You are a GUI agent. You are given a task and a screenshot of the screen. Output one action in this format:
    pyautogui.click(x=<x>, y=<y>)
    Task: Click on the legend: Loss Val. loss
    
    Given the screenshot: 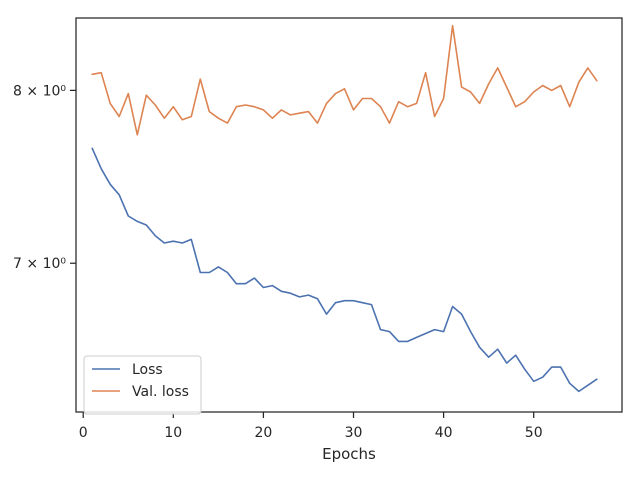 What is the action you would take?
    pyautogui.click(x=142, y=385)
    